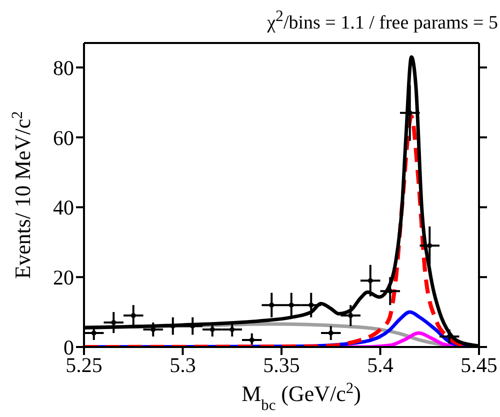 The width and height of the screenshot is (500, 417). I want to click on x-tick-label: 5.45, so click(479, 364).